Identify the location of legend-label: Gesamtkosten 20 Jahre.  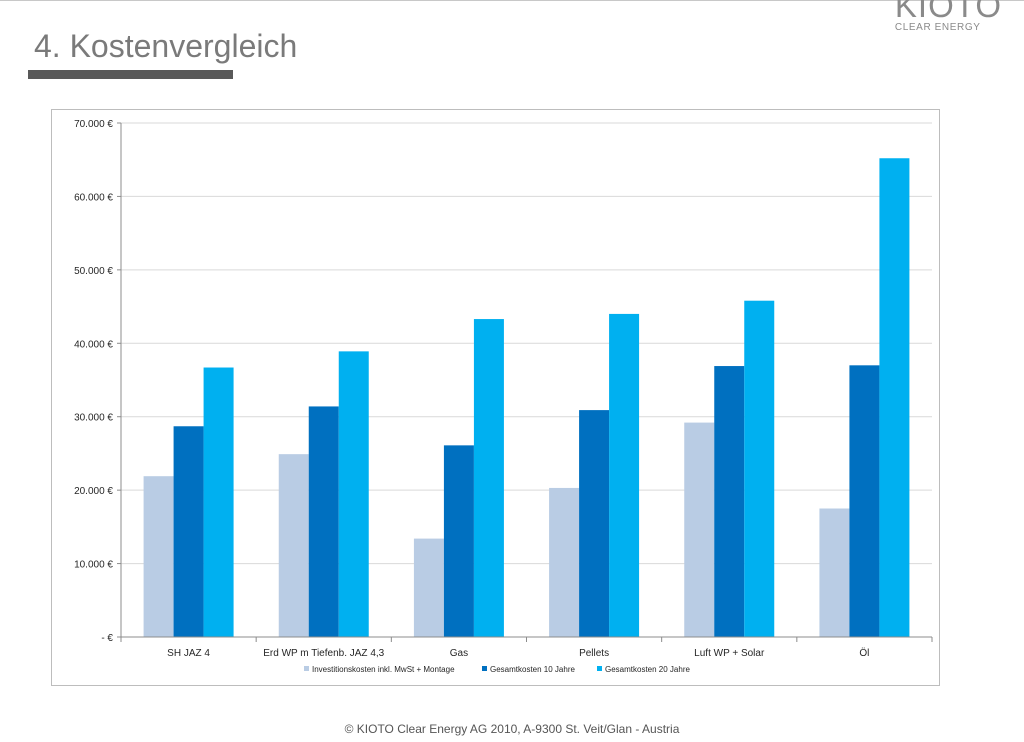
(647, 669).